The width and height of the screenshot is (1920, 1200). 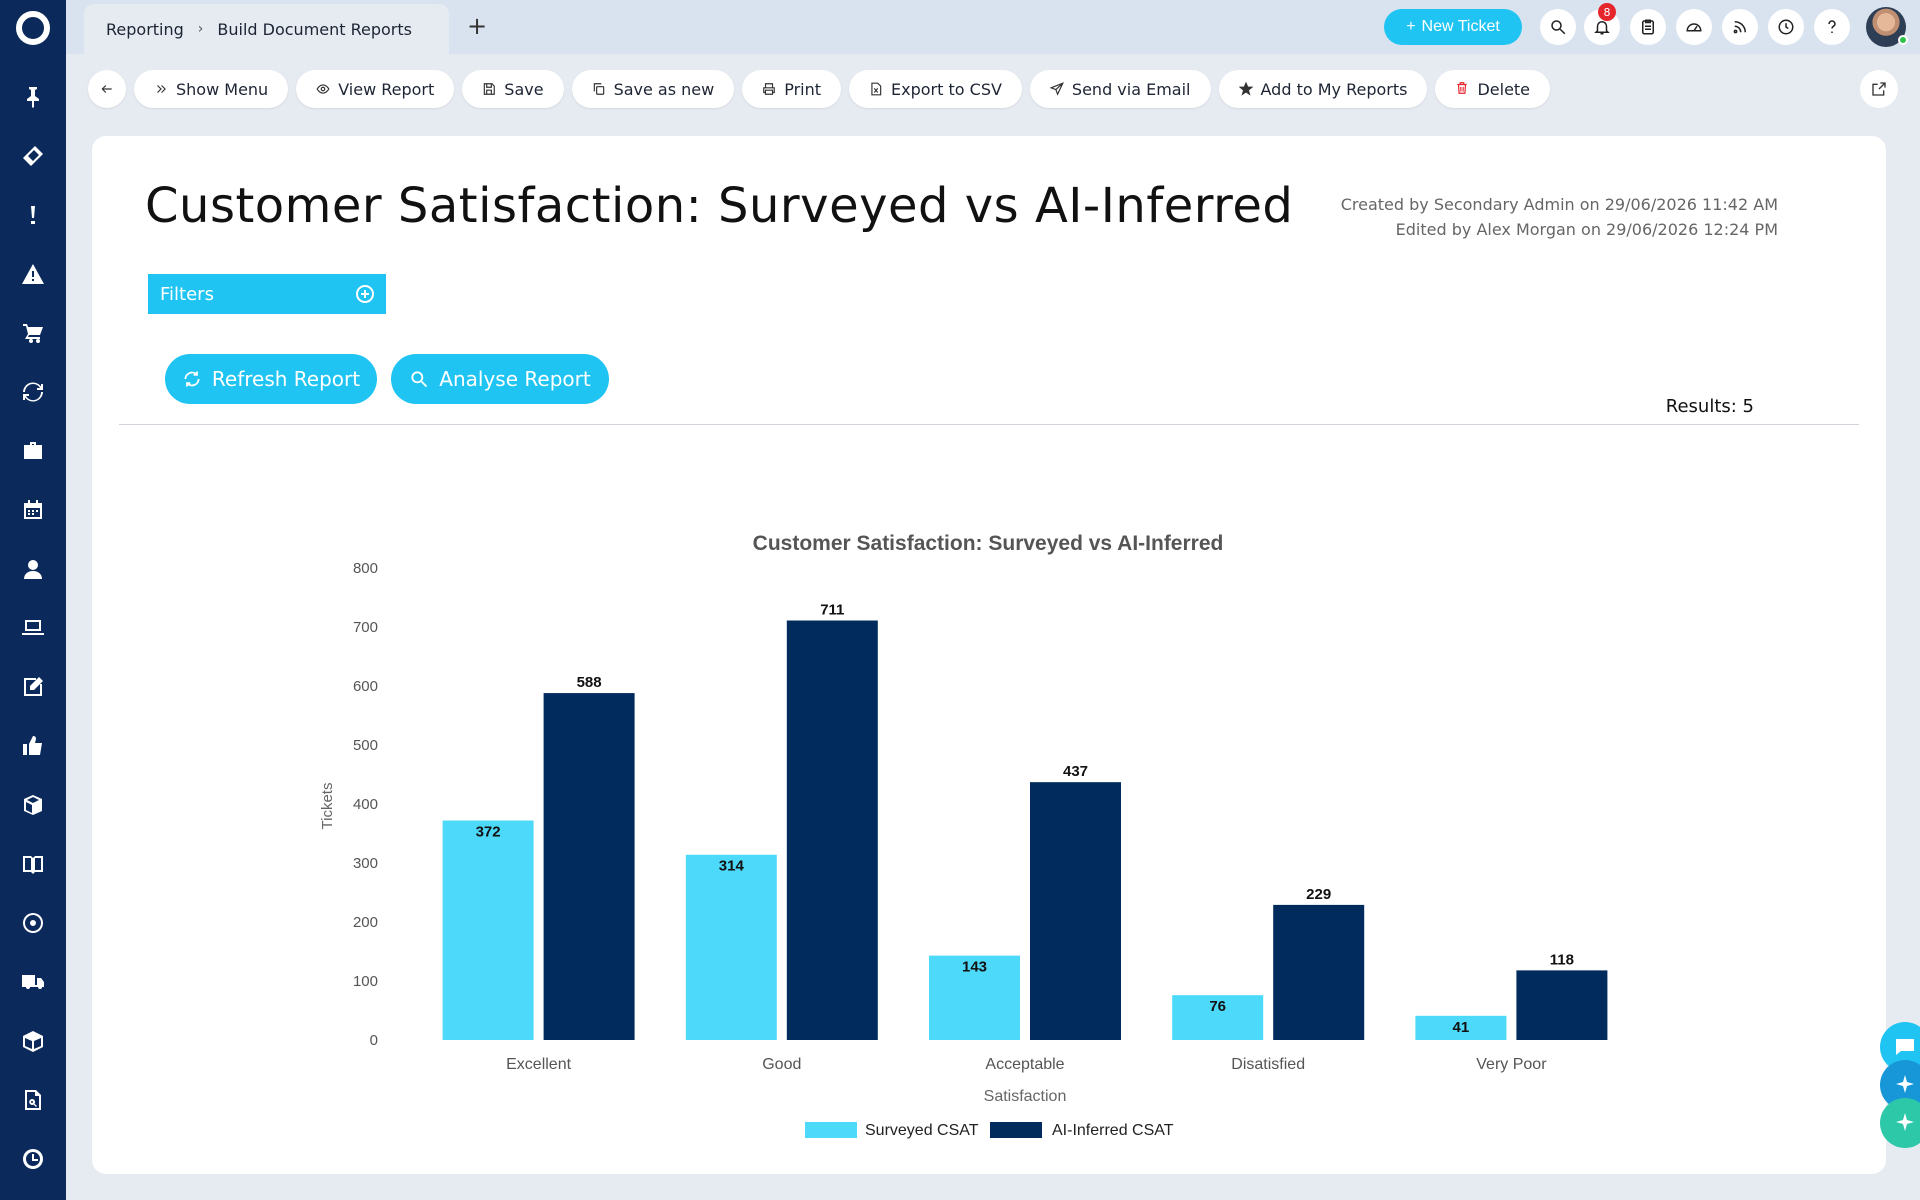 I want to click on online-status-icon, so click(x=1903, y=40).